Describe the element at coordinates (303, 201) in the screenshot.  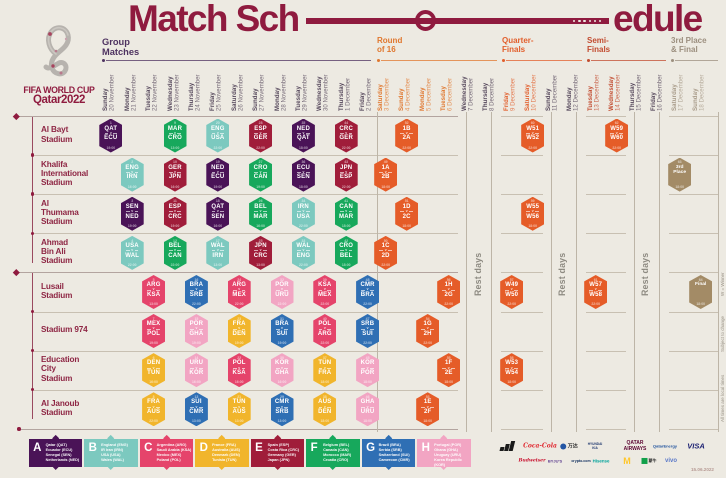
I see `match-number: 34` at that location.